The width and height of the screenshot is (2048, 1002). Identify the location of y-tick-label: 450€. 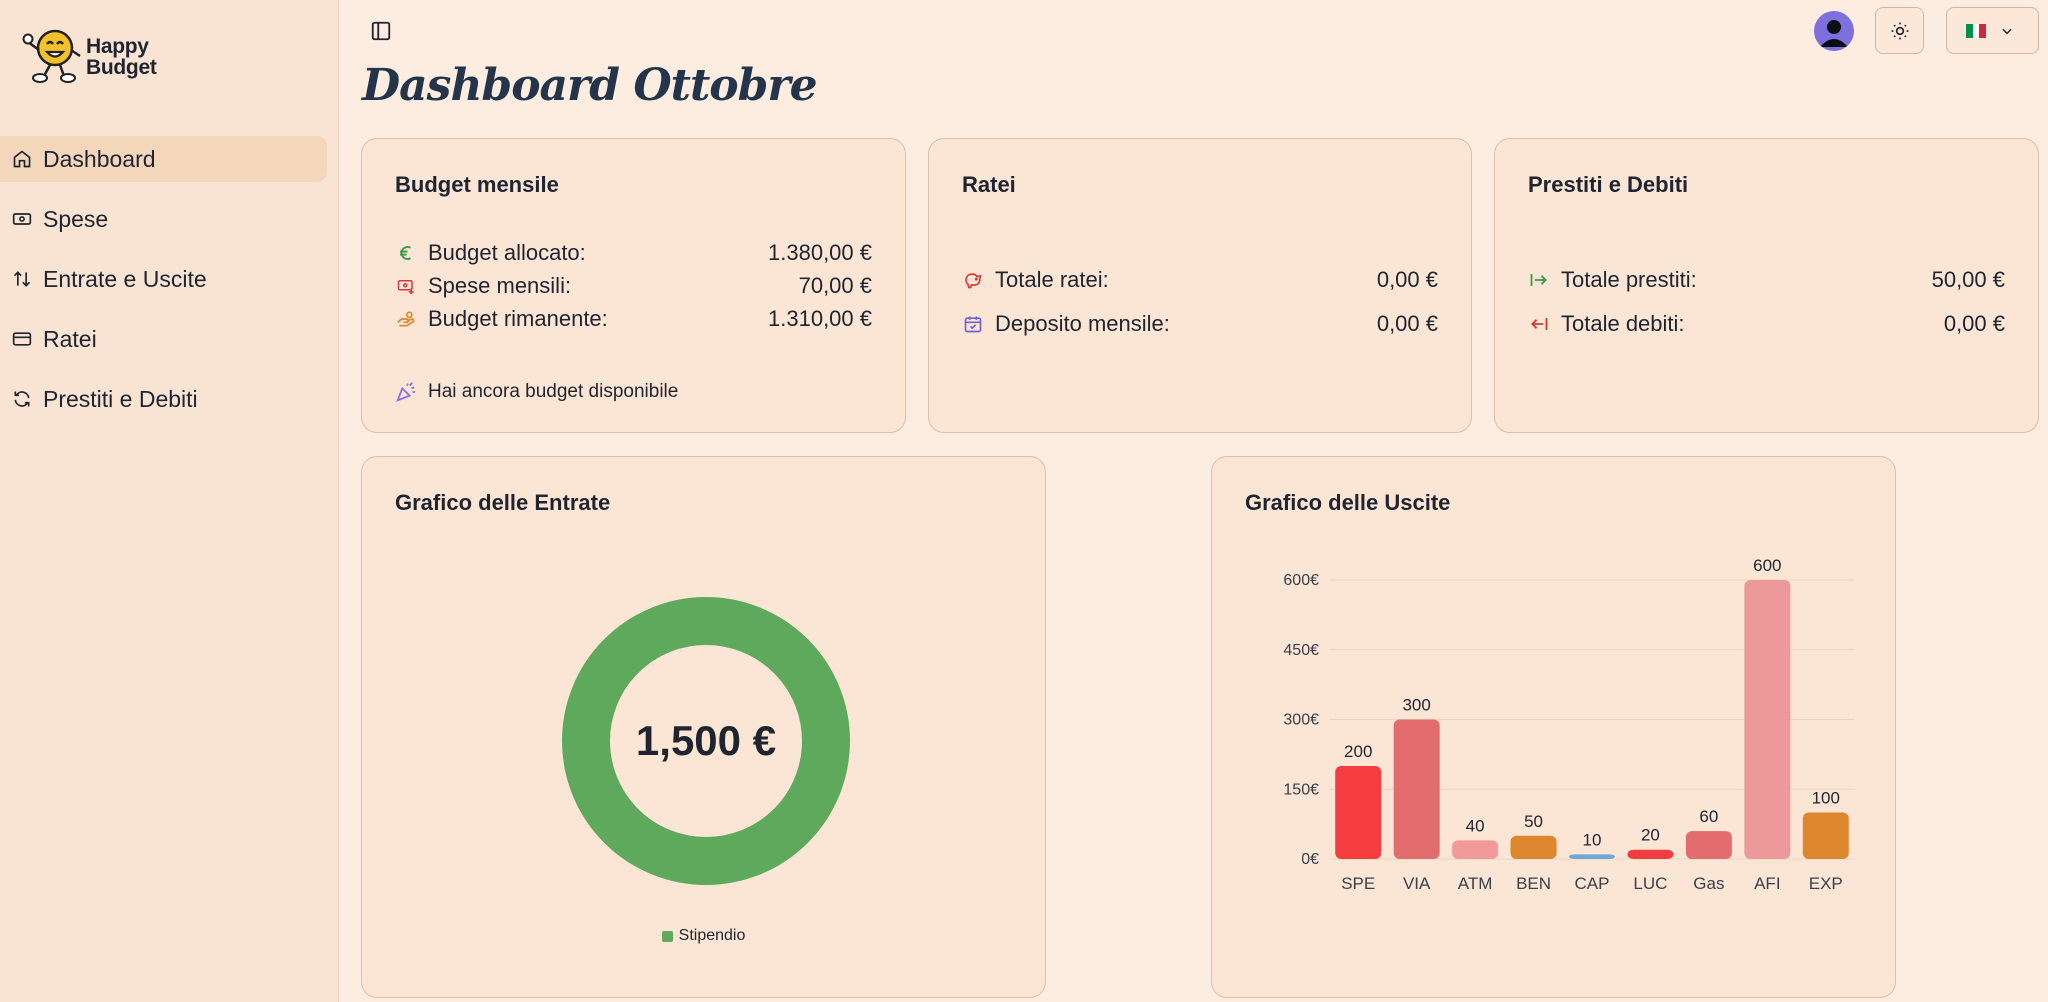
(1301, 650).